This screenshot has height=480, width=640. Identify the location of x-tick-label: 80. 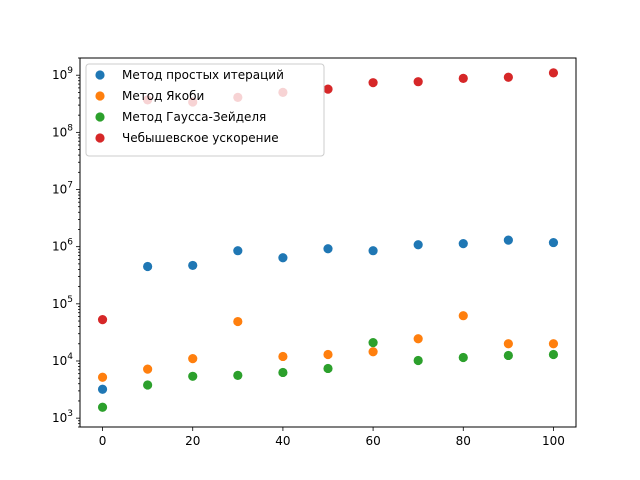
(463, 441).